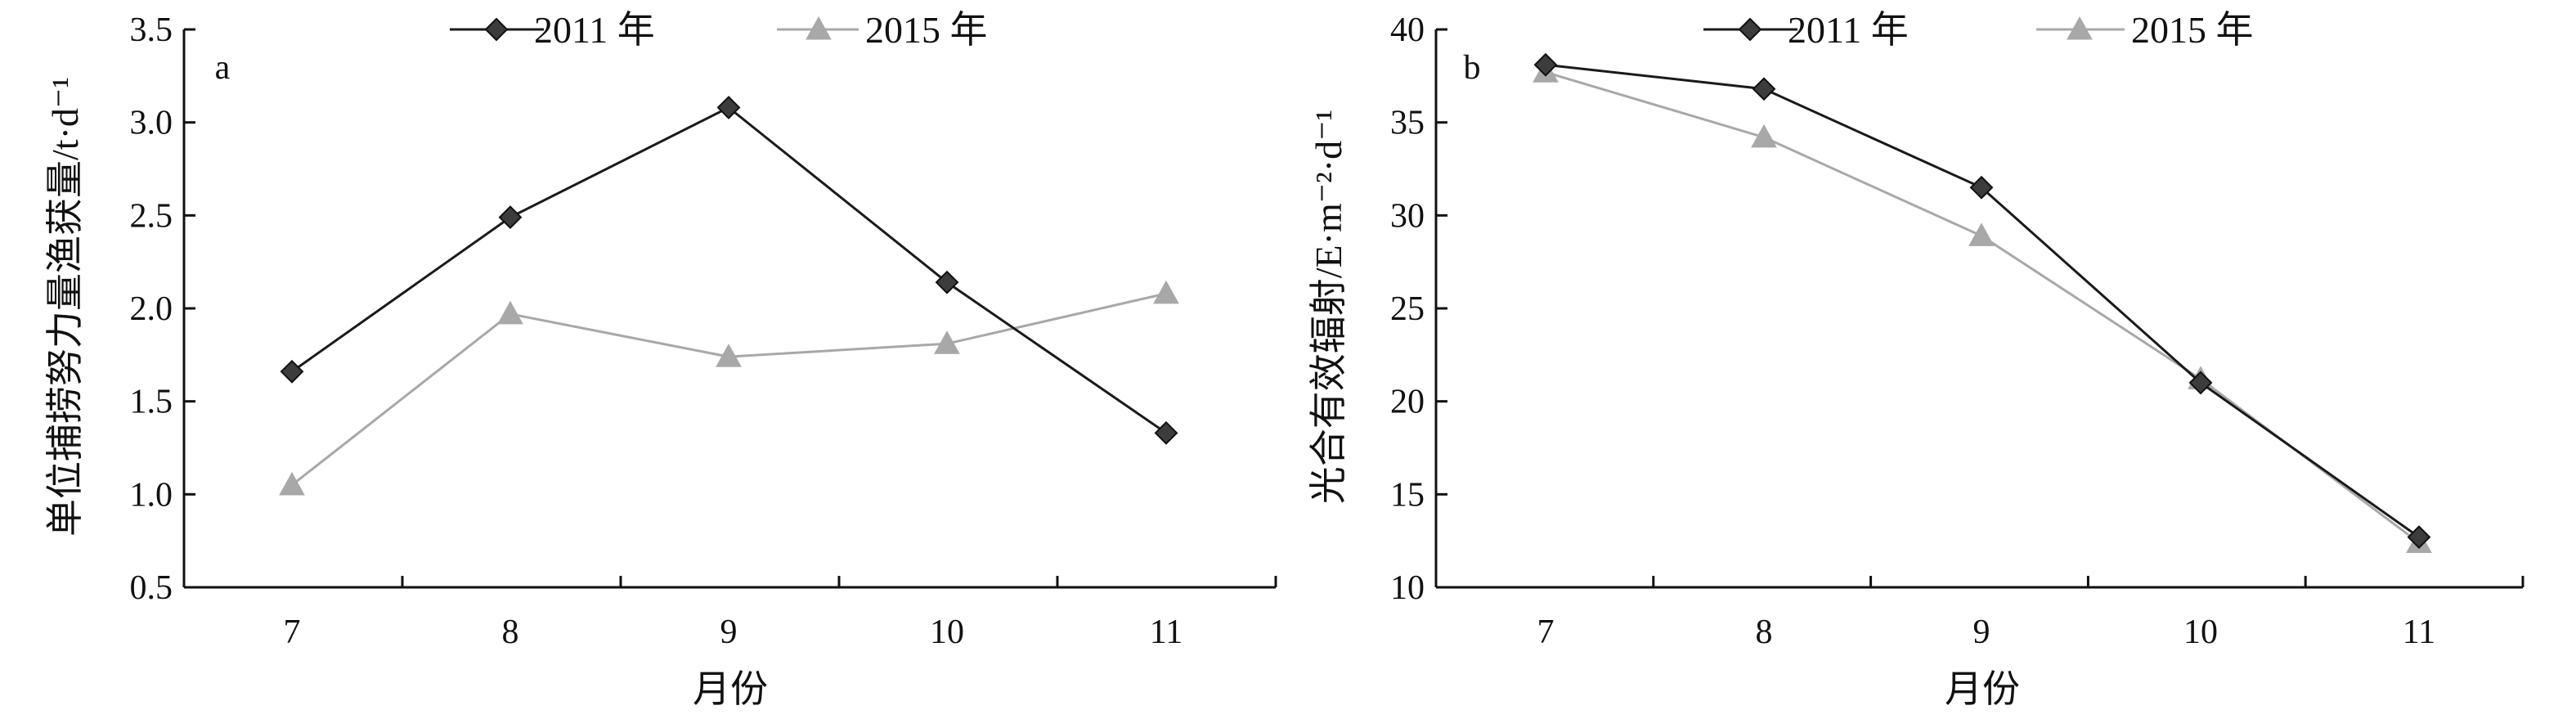 This screenshot has height=728, width=2576. What do you see at coordinates (1407, 216) in the screenshot?
I see `y-tick-label: 30` at bounding box center [1407, 216].